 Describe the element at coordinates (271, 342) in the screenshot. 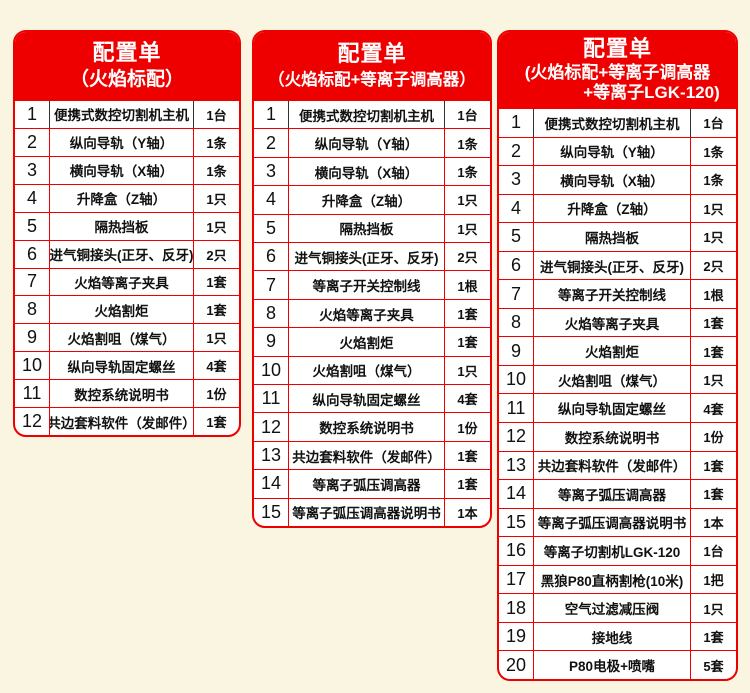

I see `row-number: 9` at that location.